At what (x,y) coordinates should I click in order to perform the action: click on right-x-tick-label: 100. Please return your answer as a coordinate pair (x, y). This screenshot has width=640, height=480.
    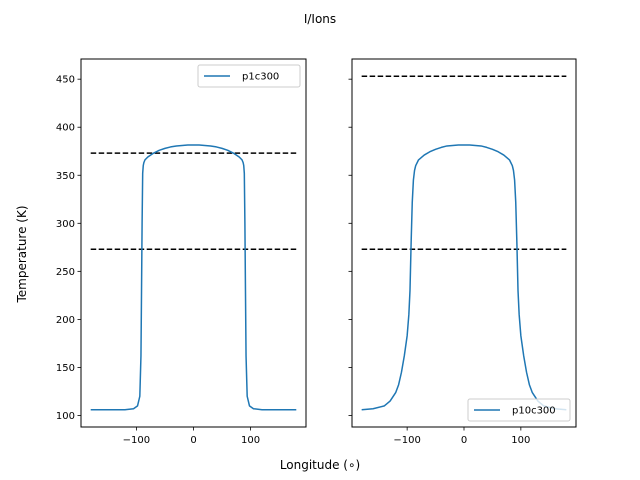
    Looking at the image, I should click on (520, 440).